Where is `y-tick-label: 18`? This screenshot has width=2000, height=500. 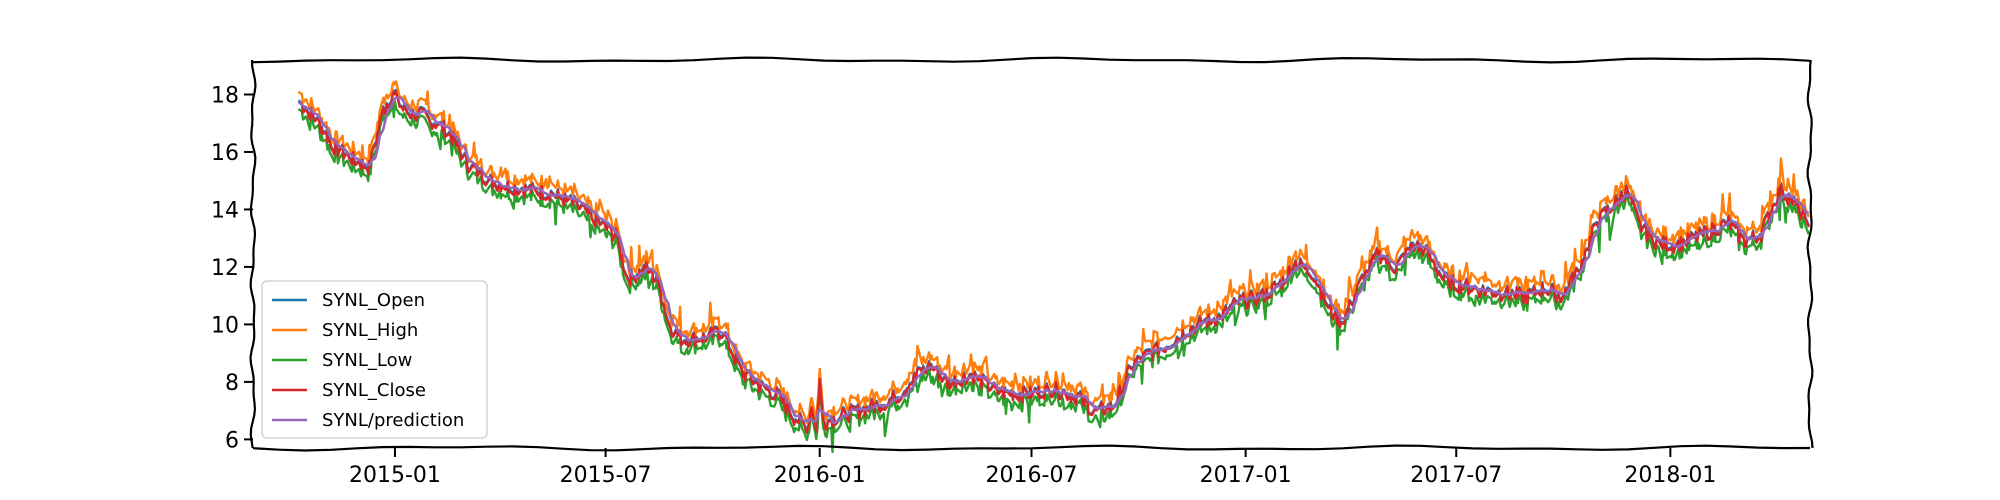 y-tick-label: 18 is located at coordinates (225, 95).